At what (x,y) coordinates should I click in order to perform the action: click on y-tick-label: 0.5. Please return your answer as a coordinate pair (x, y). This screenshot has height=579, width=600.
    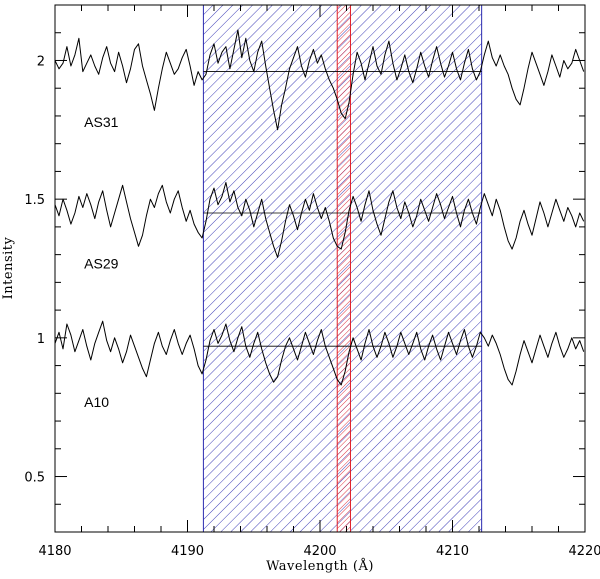
    Looking at the image, I should click on (34, 478).